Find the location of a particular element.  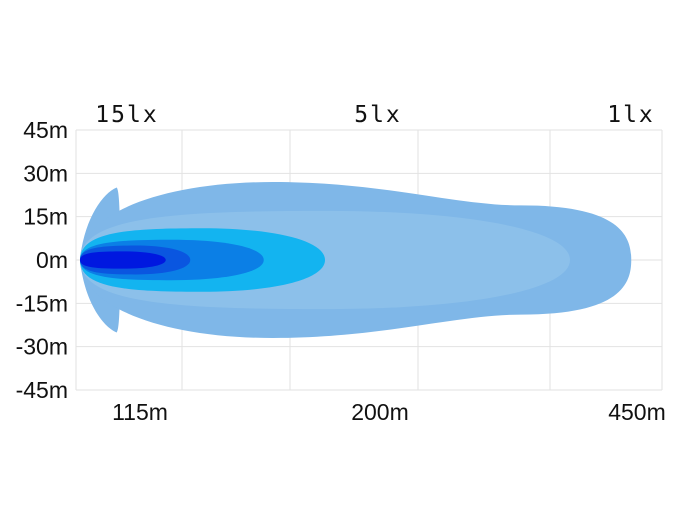

y-tick-label: 15m is located at coordinates (45, 217).